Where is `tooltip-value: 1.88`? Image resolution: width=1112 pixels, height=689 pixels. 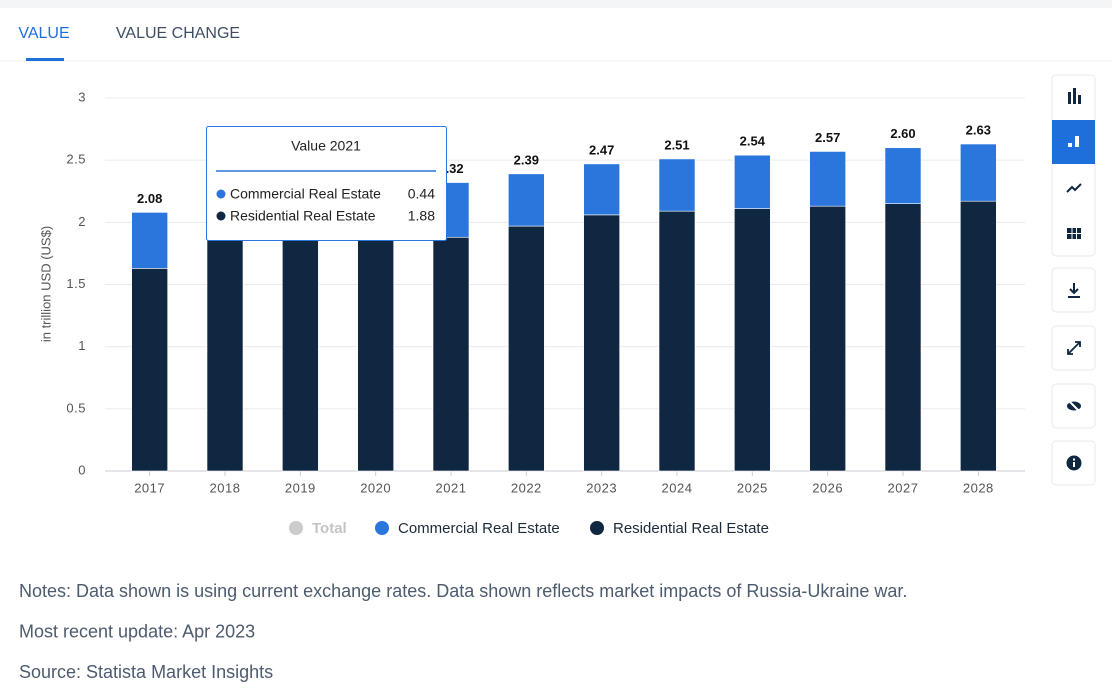
tooltip-value: 1.88 is located at coordinates (421, 216).